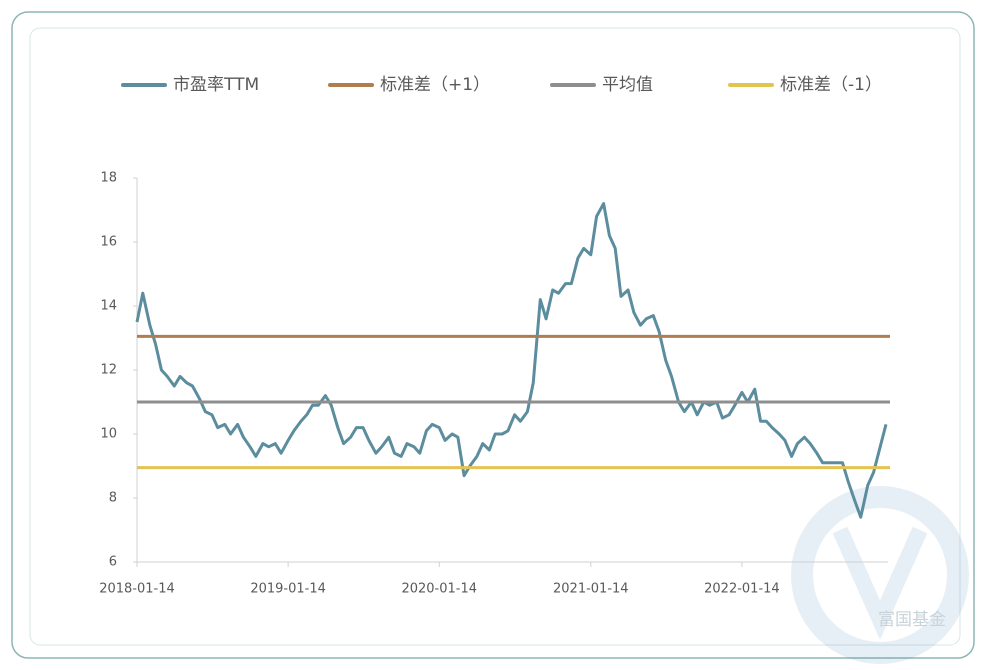  What do you see at coordinates (108, 434) in the screenshot?
I see `y-tick-label: 10` at bounding box center [108, 434].